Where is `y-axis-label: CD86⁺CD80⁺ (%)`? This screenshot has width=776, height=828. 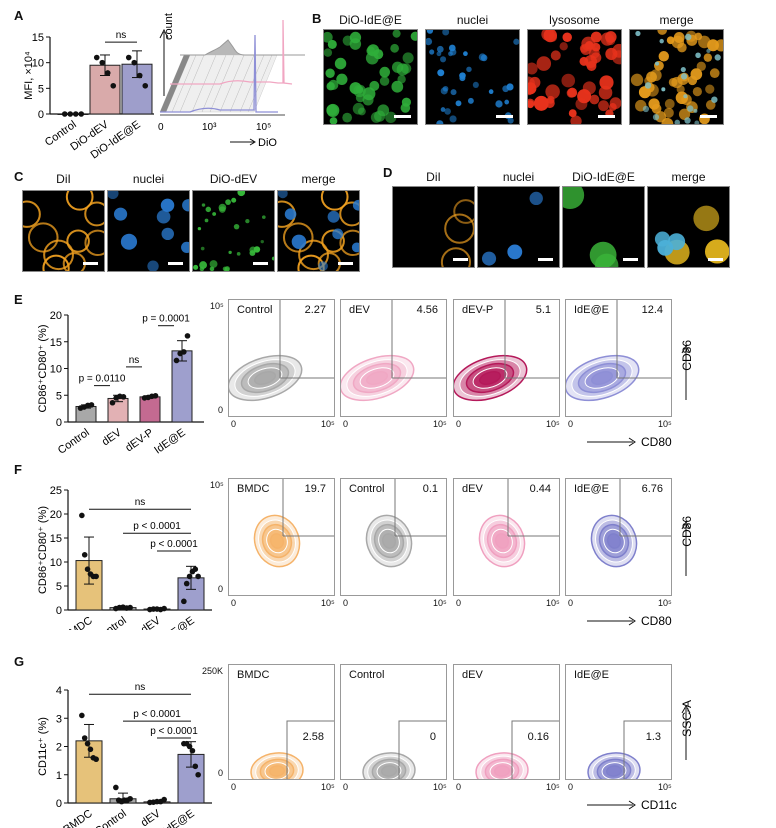
y-axis-label: CD86⁺CD80⁺ (%) is located at coordinates (43, 550).